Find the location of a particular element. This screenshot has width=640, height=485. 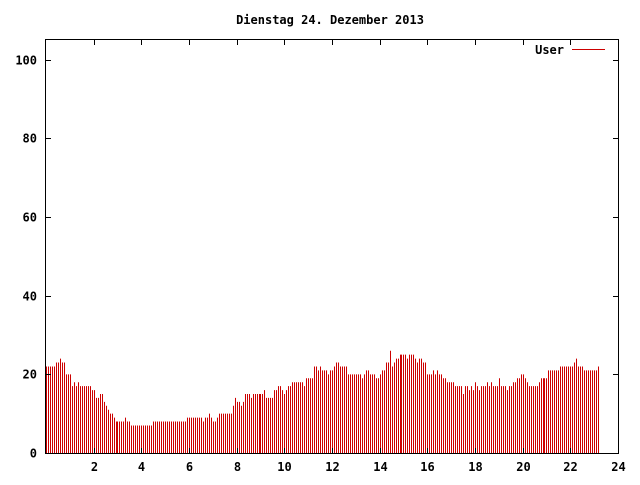

x-tick-label-10: 10 is located at coordinates (284, 467).